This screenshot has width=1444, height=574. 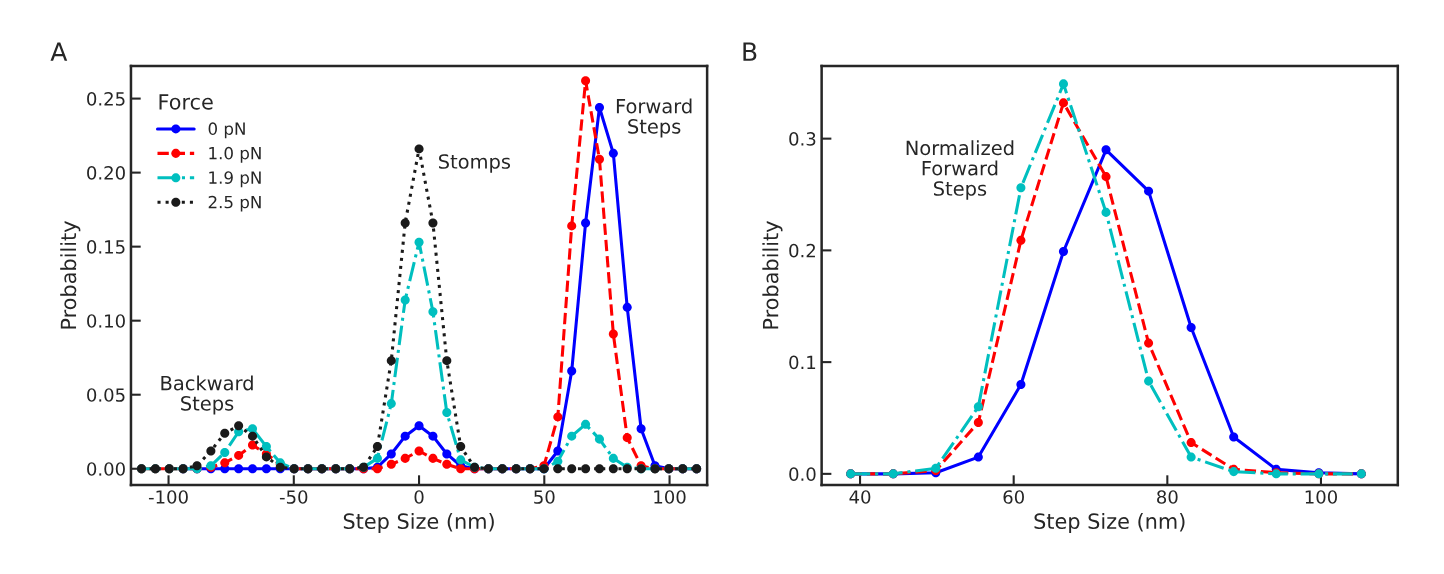 I want to click on x-tick-label: 60, so click(x=1013, y=497).